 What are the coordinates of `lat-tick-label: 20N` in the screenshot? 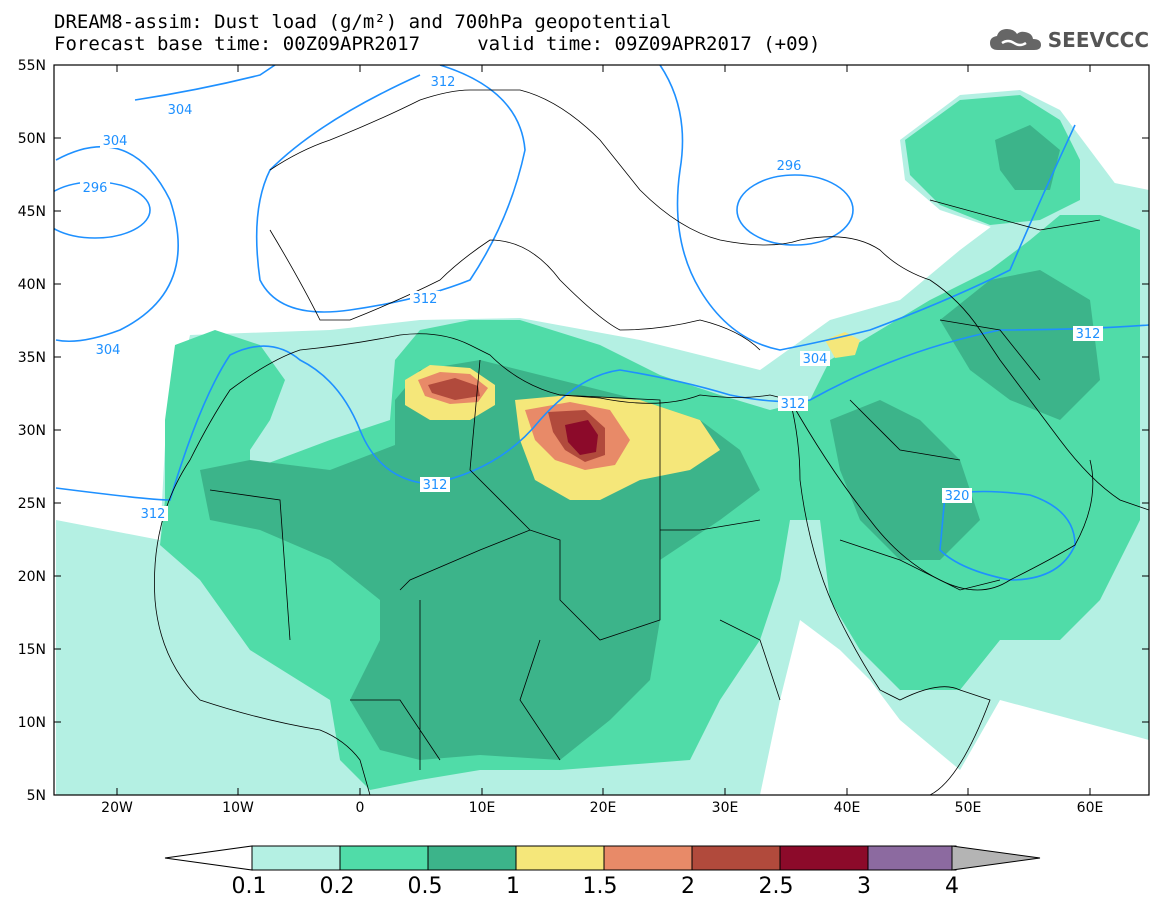 It's located at (32, 577).